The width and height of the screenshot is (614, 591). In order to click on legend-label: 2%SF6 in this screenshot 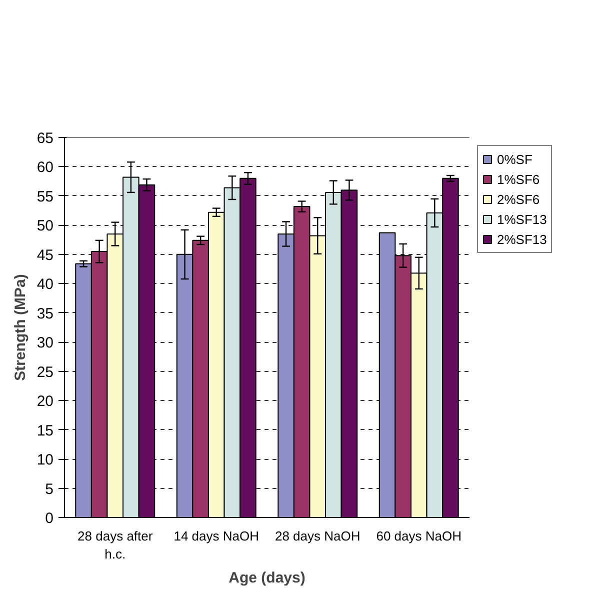, I will do `click(518, 199)`.